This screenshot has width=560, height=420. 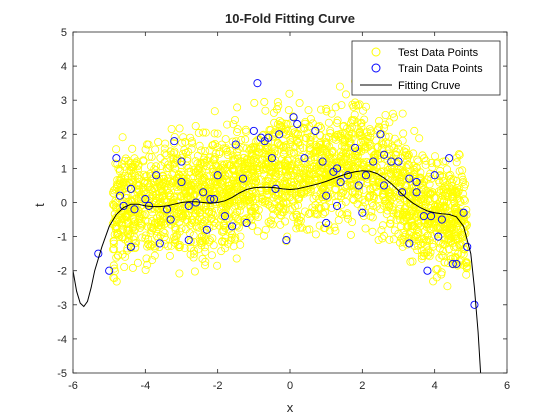 I want to click on x-tick-label: -2, so click(x=218, y=386).